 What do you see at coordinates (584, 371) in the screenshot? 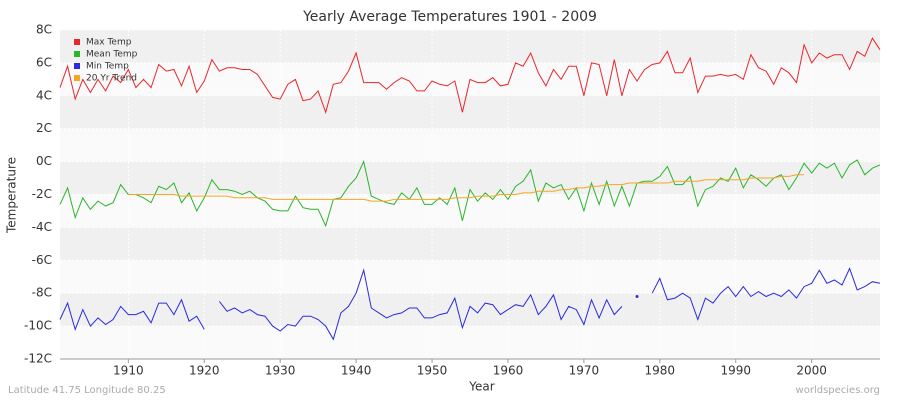
I see `x-tick-label: 1970` at bounding box center [584, 371].